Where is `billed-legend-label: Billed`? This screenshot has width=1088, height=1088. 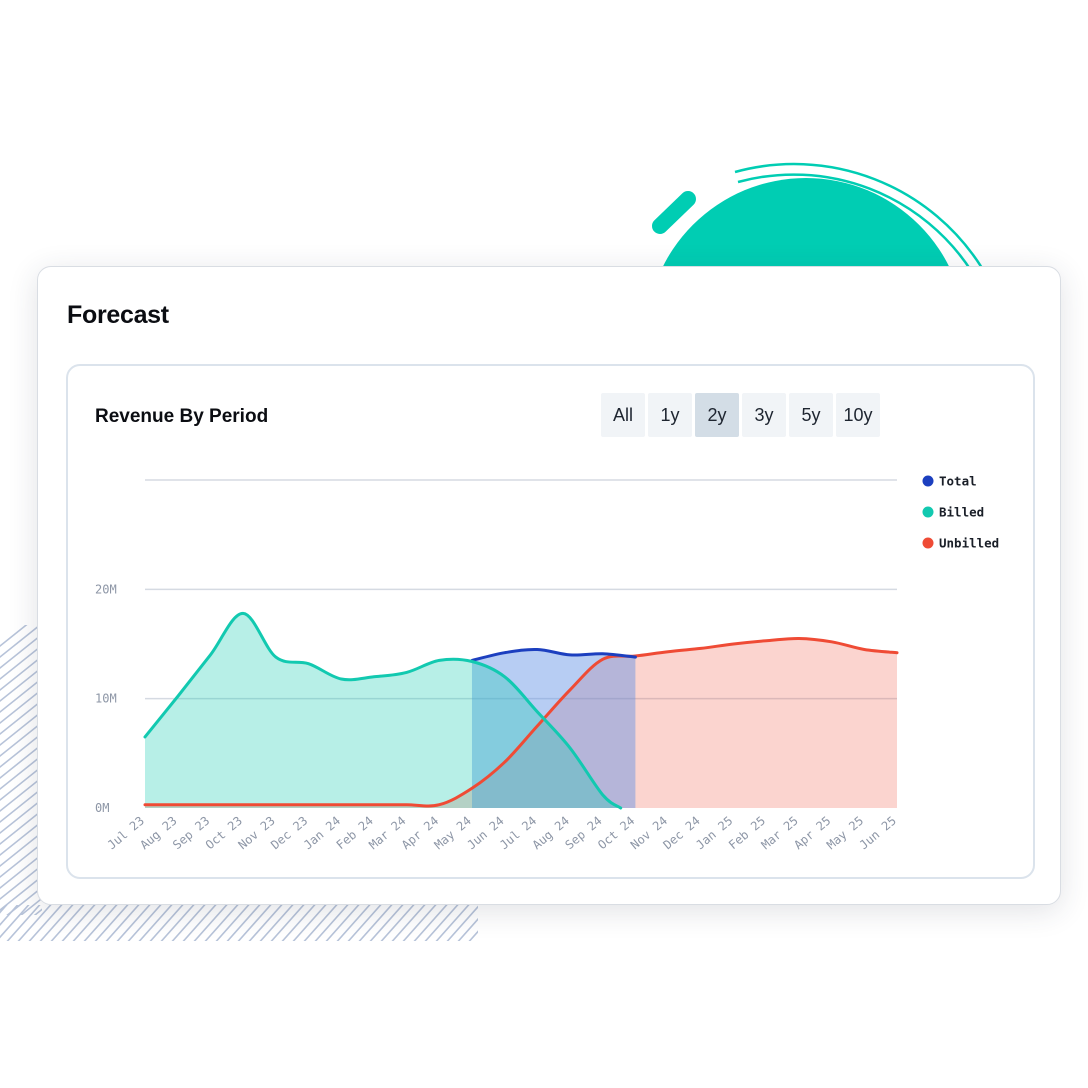
billed-legend-label: Billed is located at coordinates (961, 512).